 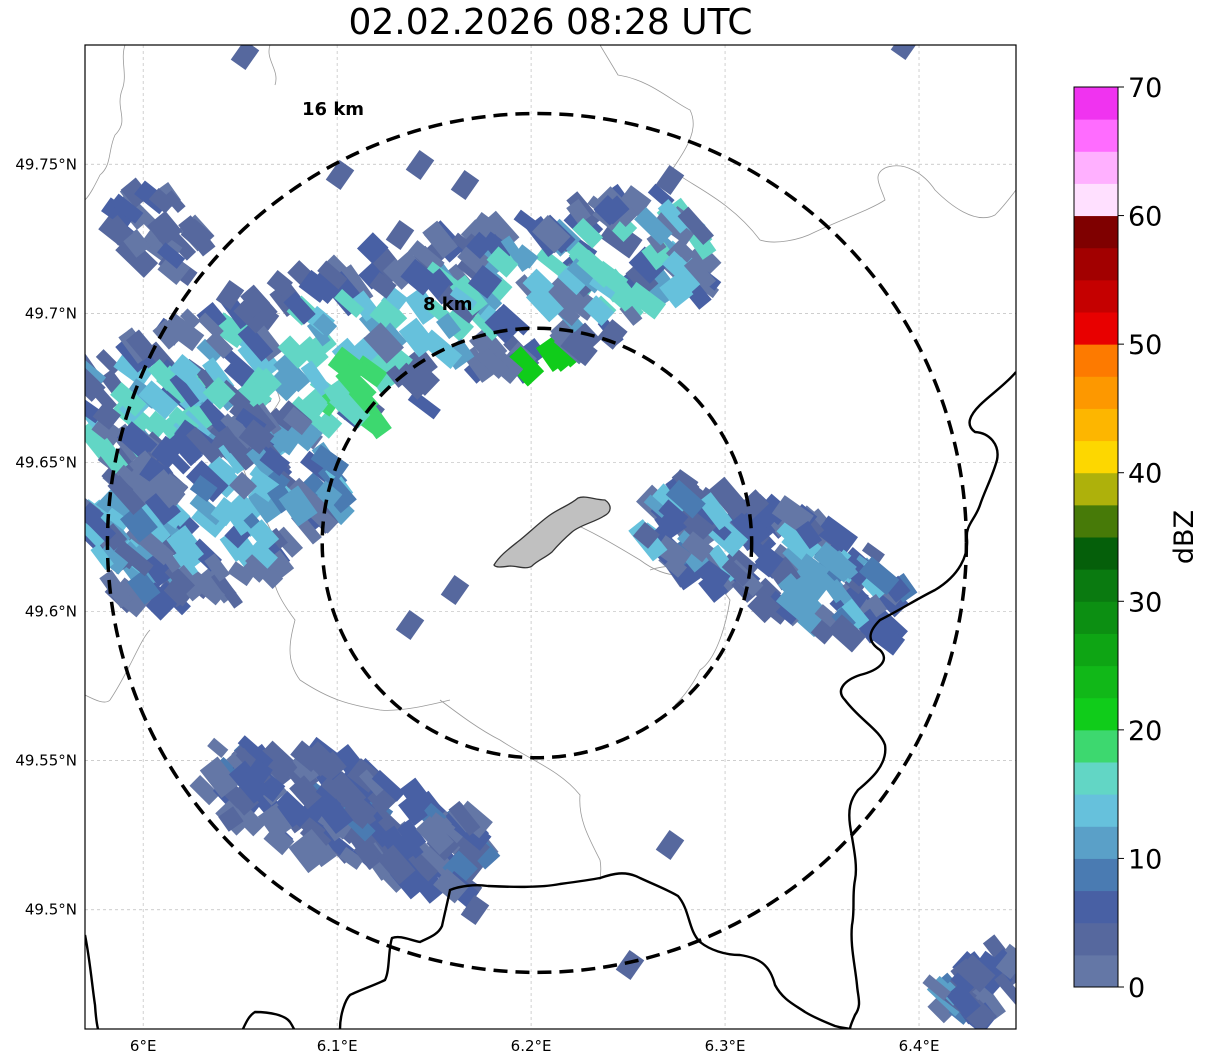 I want to click on lon-tick-label: 6°E, so click(x=143, y=1046).